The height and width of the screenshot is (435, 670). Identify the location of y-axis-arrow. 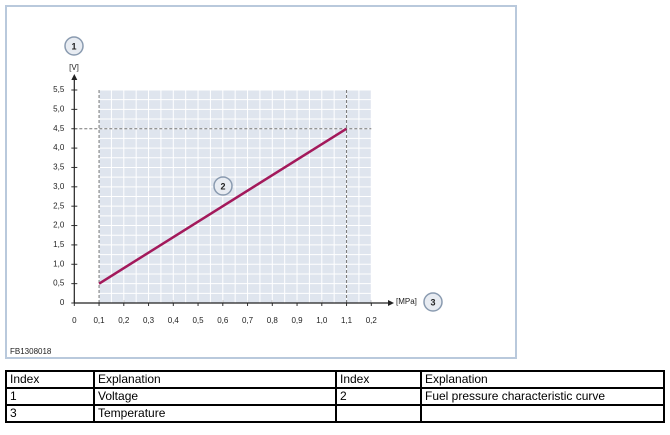
(74, 77).